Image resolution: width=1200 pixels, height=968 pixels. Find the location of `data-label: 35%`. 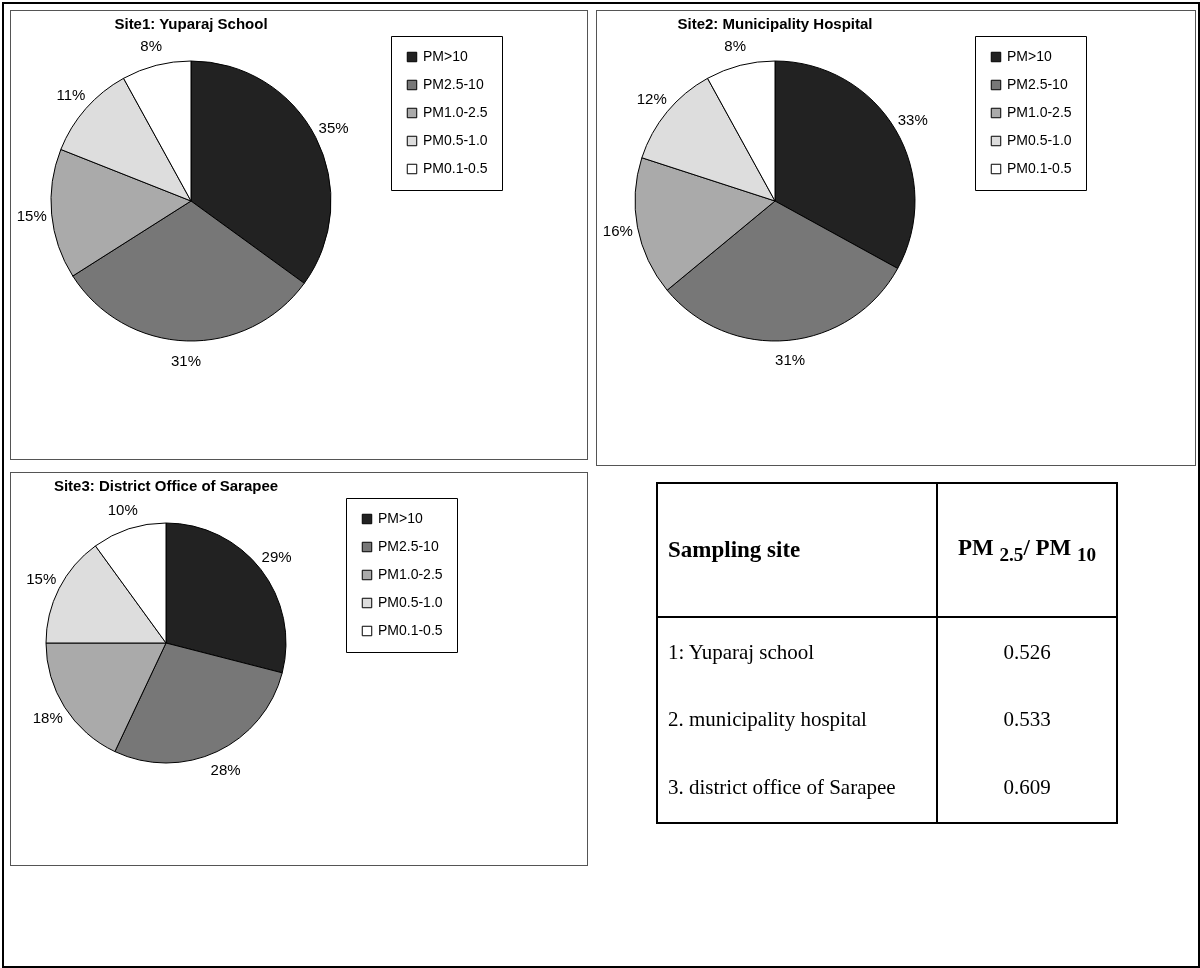

data-label: 35% is located at coordinates (333, 128).